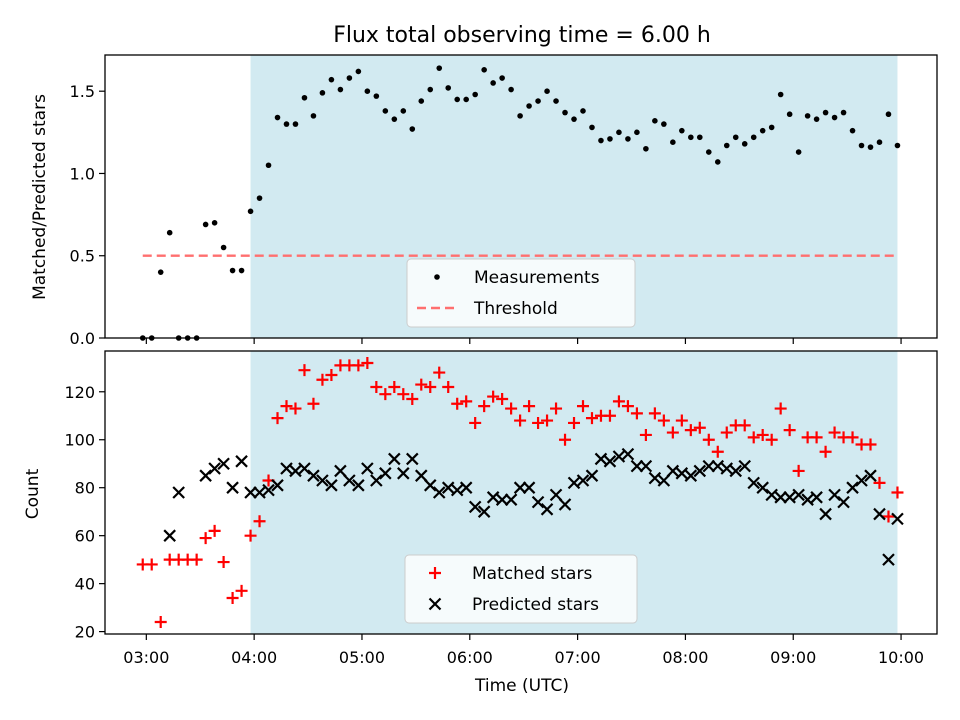 The width and height of the screenshot is (960, 720). Describe the element at coordinates (85, 536) in the screenshot. I see `y-tick-label: 60` at that location.